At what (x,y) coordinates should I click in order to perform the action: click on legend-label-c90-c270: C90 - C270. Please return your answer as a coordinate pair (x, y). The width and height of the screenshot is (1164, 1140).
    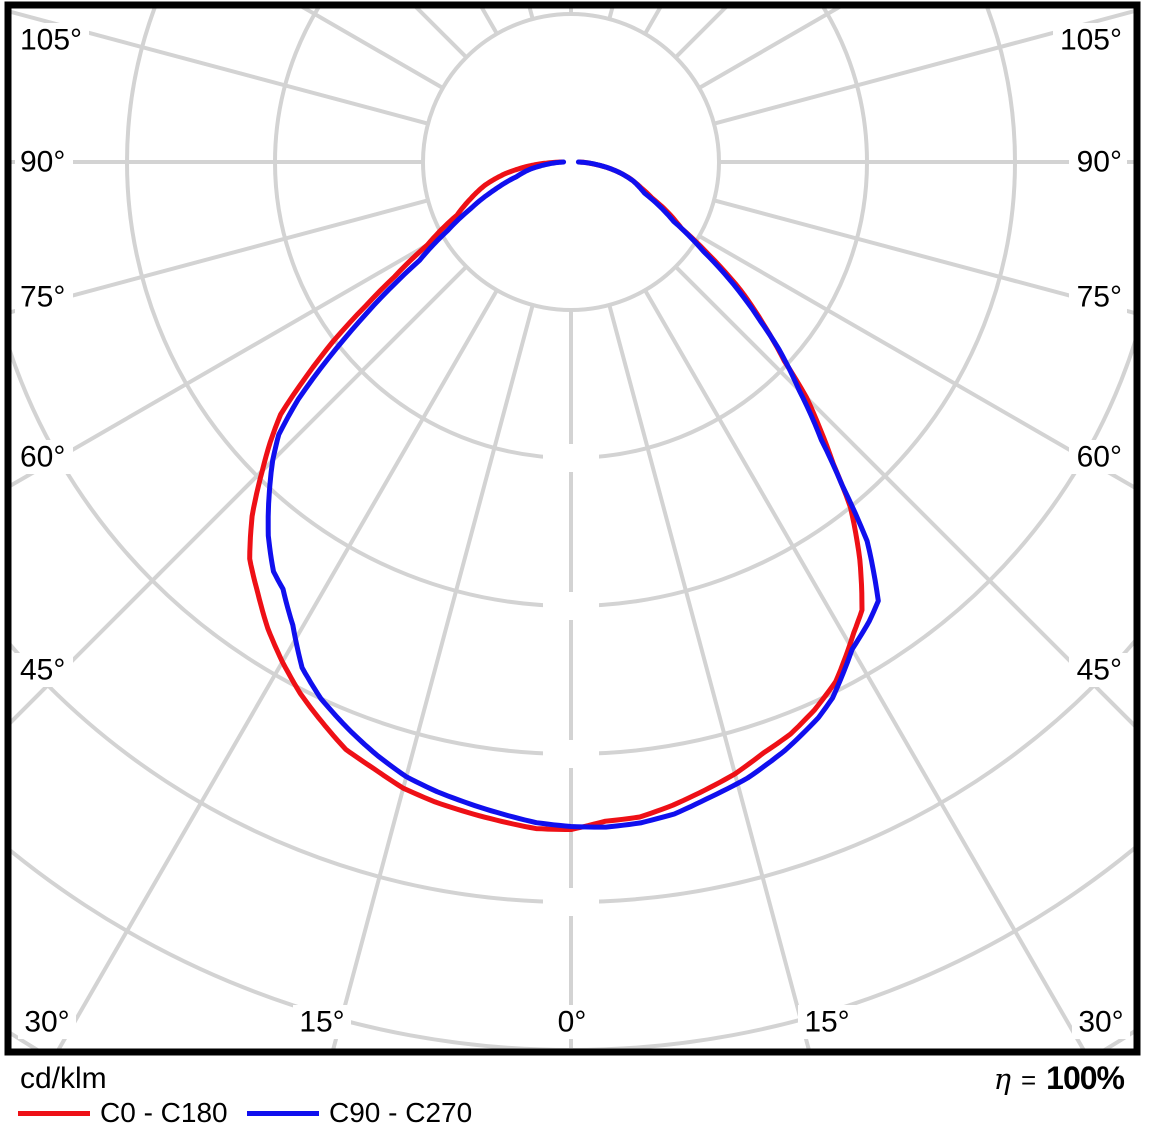
    Looking at the image, I should click on (401, 1112).